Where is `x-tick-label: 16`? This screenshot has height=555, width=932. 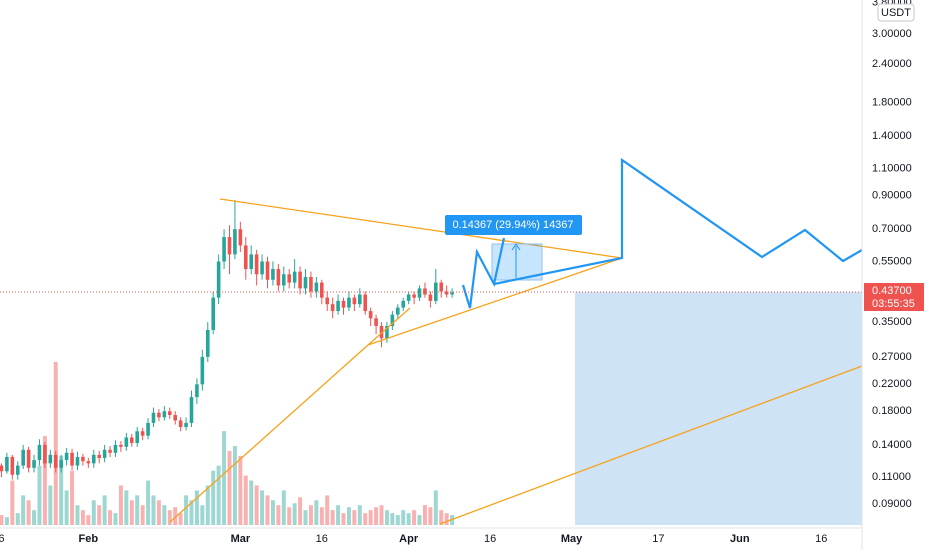 x-tick-label: 16 is located at coordinates (490, 539).